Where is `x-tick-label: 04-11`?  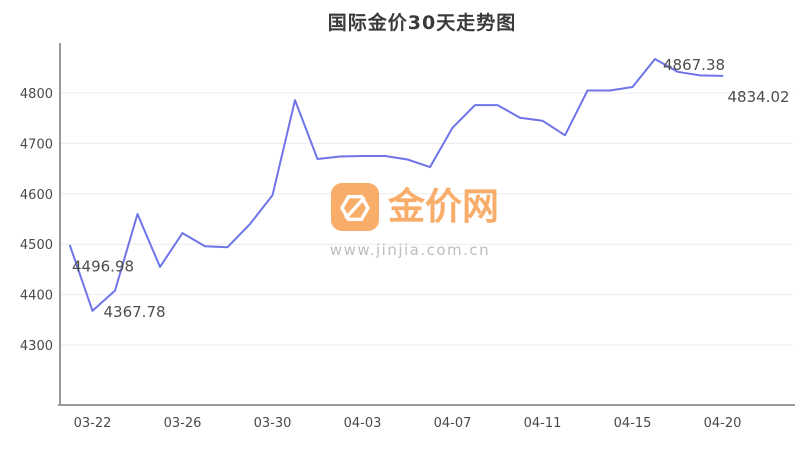
x-tick-label: 04-11 is located at coordinates (543, 423).